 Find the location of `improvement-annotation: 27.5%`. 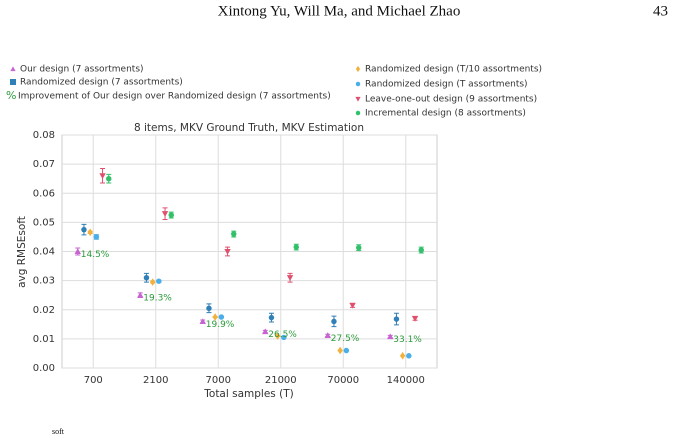

improvement-annotation: 27.5% is located at coordinates (345, 339).